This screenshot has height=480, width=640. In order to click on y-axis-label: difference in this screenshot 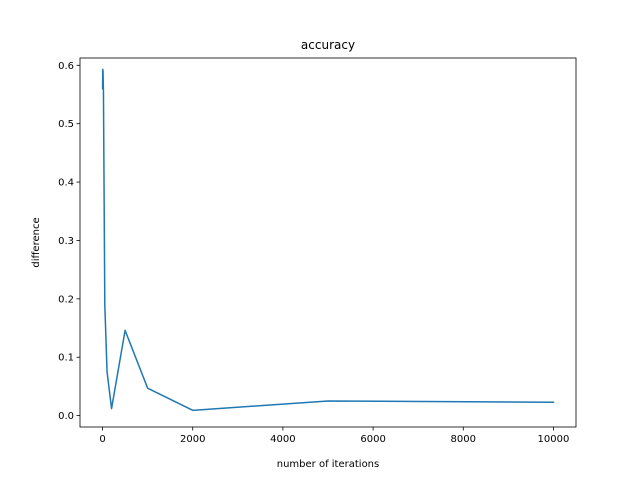, I will do `click(36, 242)`.